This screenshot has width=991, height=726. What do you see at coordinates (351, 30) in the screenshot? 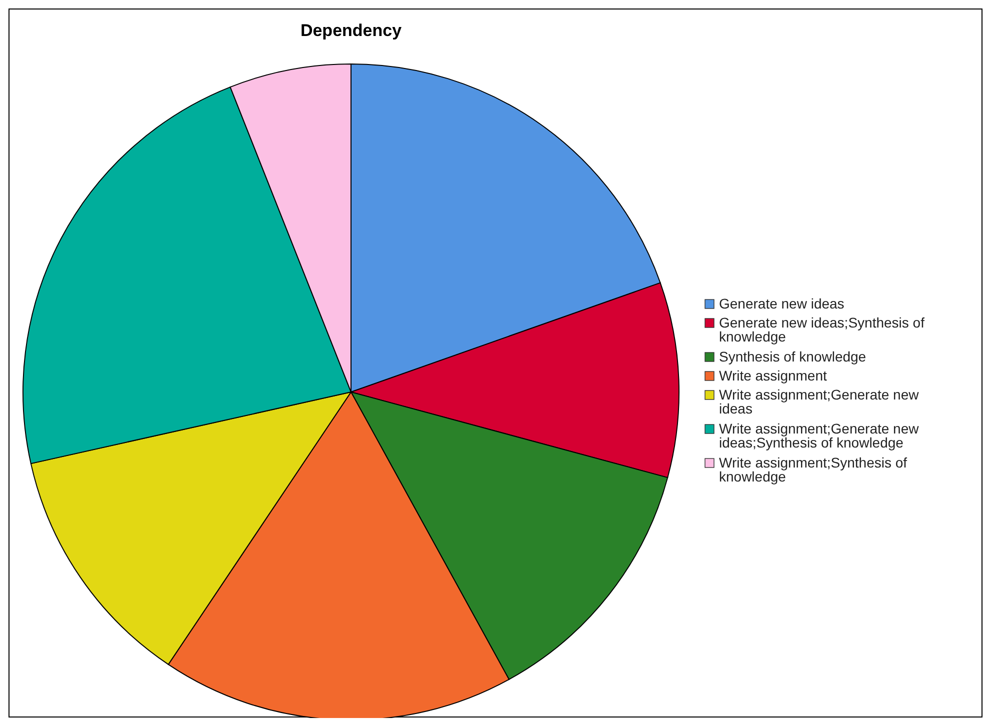
I see `chart-title: Dependency` at bounding box center [351, 30].